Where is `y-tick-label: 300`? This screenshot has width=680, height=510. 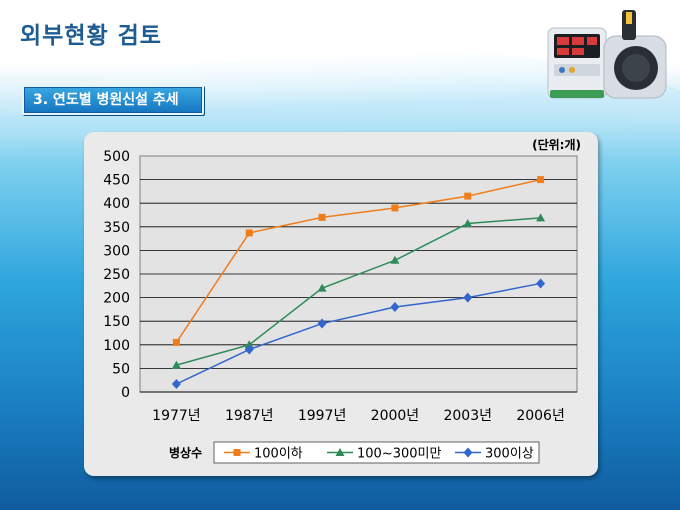
y-tick-label: 300 is located at coordinates (116, 251).